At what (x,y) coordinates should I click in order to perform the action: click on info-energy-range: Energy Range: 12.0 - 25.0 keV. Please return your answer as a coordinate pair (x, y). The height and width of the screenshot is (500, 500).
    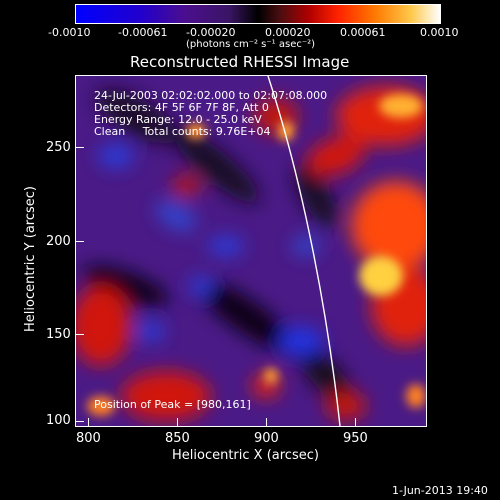
    Looking at the image, I should click on (178, 119).